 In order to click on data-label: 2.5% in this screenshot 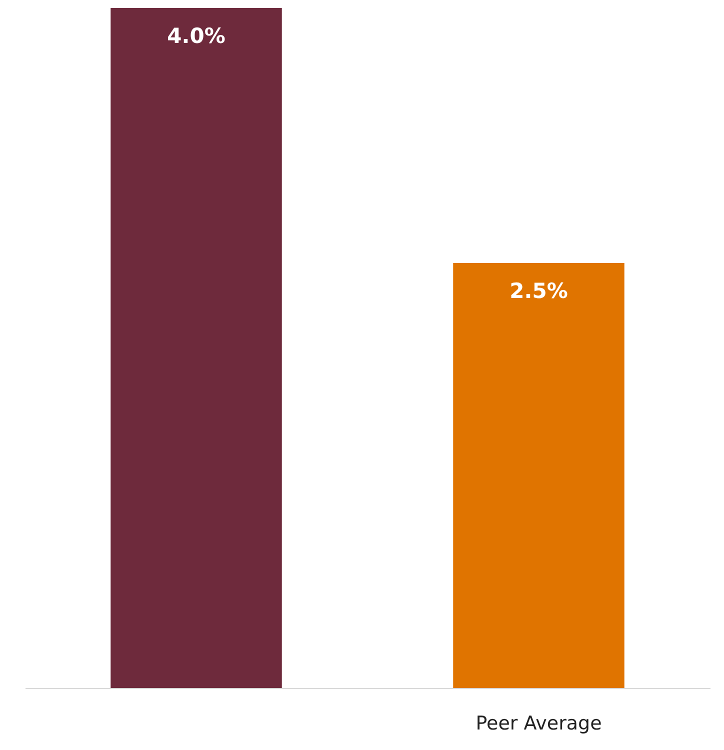, I will do `click(539, 291)`.